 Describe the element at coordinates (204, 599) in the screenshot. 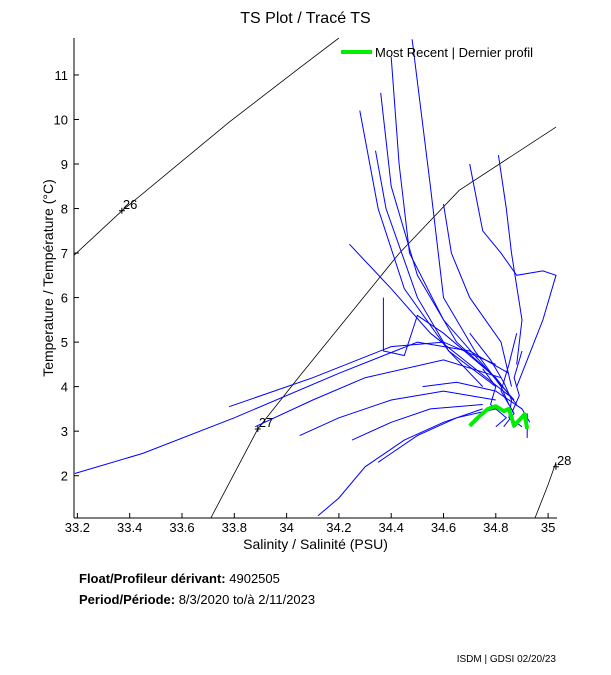

I see `period-start: 8/3/2020` at that location.